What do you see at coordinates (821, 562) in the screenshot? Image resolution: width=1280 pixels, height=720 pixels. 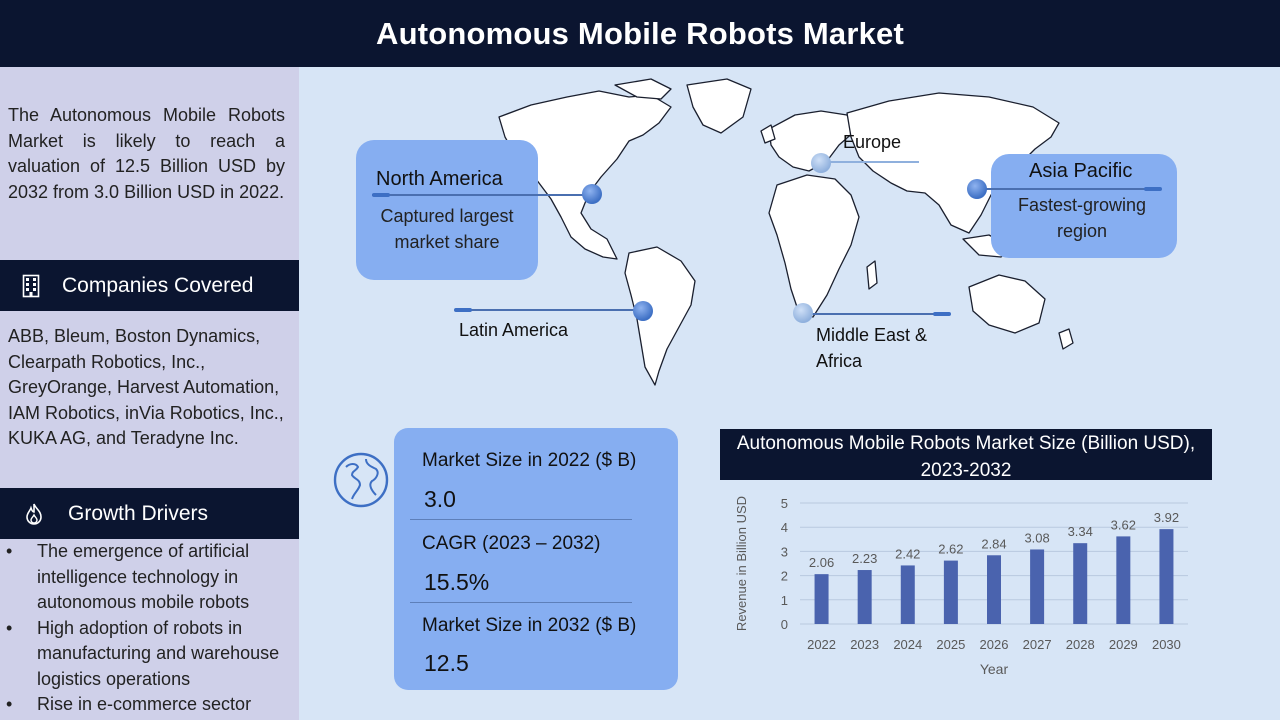 I see `data-label: 2.06` at bounding box center [821, 562].